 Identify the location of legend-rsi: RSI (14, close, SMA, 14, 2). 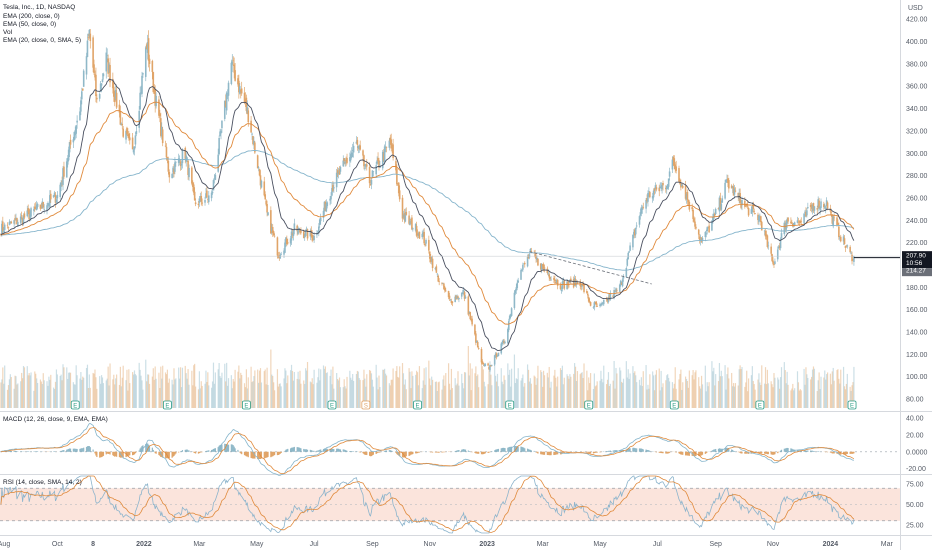
(42, 482).